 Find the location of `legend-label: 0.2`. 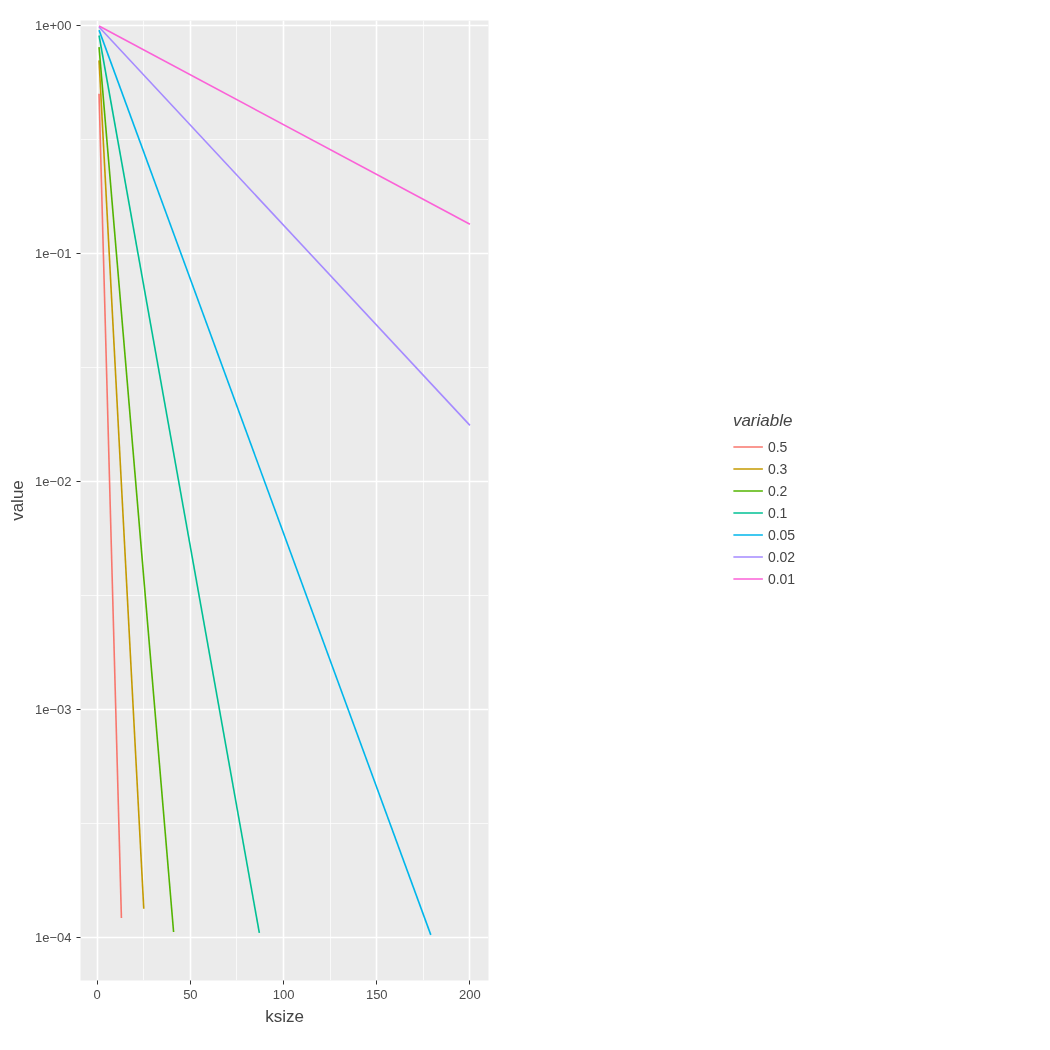

legend-label: 0.2 is located at coordinates (777, 490).